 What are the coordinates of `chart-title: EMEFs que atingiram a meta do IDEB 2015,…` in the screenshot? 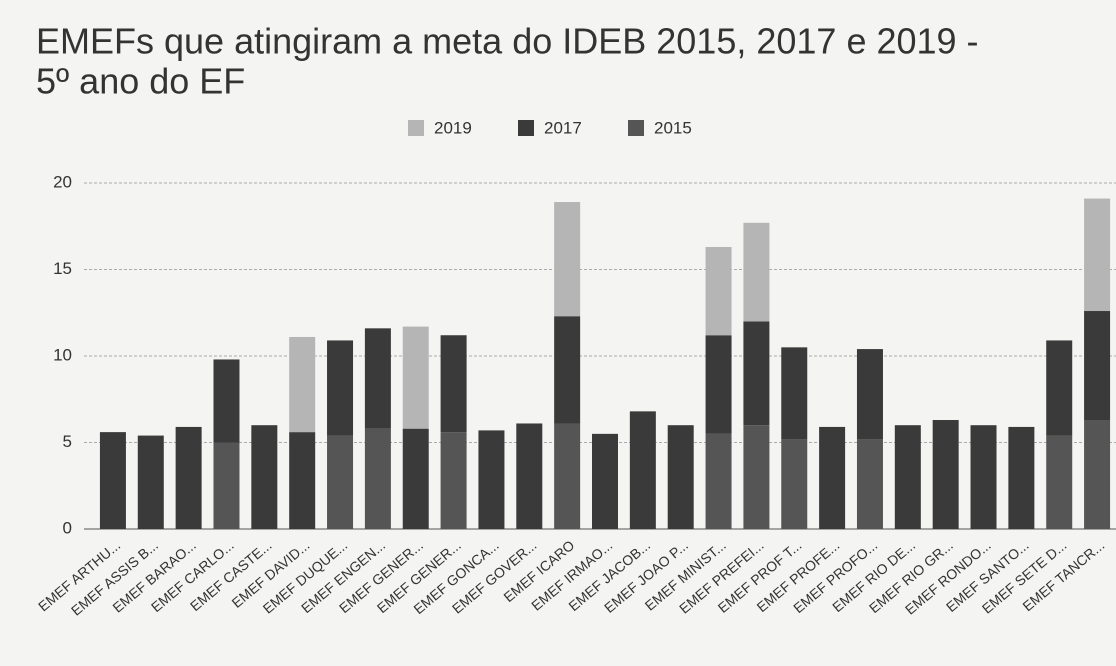 It's located at (507, 41).